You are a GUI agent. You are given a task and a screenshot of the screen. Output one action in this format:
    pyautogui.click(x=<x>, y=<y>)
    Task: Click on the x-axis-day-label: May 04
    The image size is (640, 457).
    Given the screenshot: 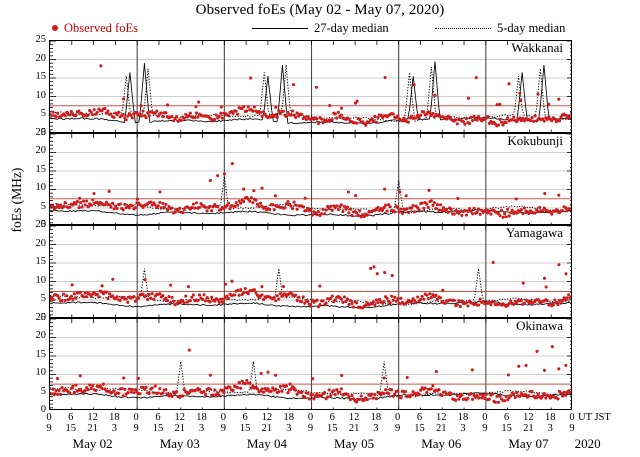 What is the action you would take?
    pyautogui.click(x=266, y=443)
    